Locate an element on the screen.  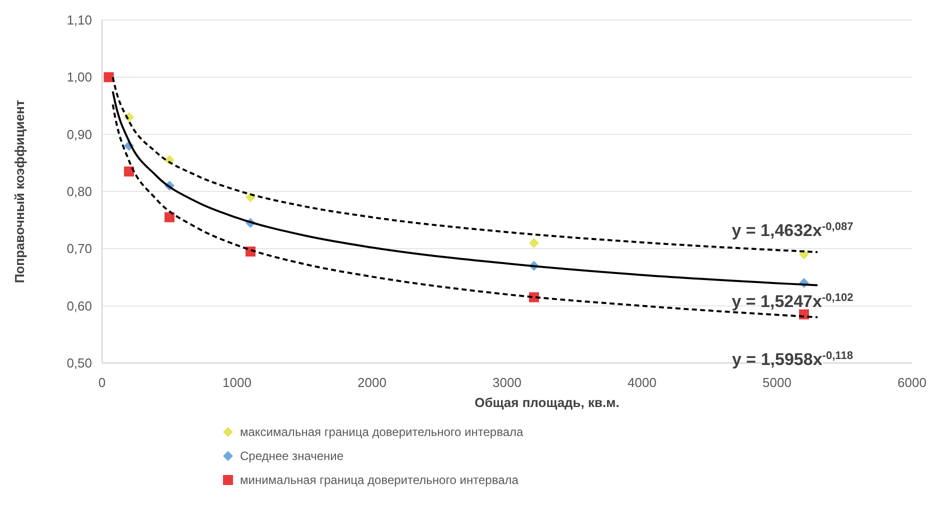
y-tick-label: 0,70 is located at coordinates (79, 248).